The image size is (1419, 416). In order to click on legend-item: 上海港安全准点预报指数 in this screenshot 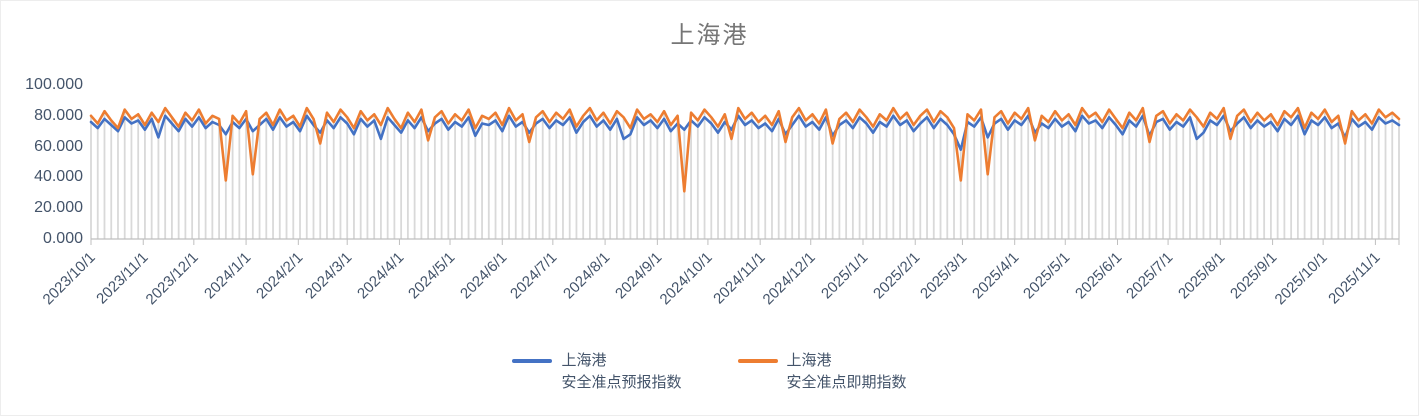, I will do `click(597, 372)`.